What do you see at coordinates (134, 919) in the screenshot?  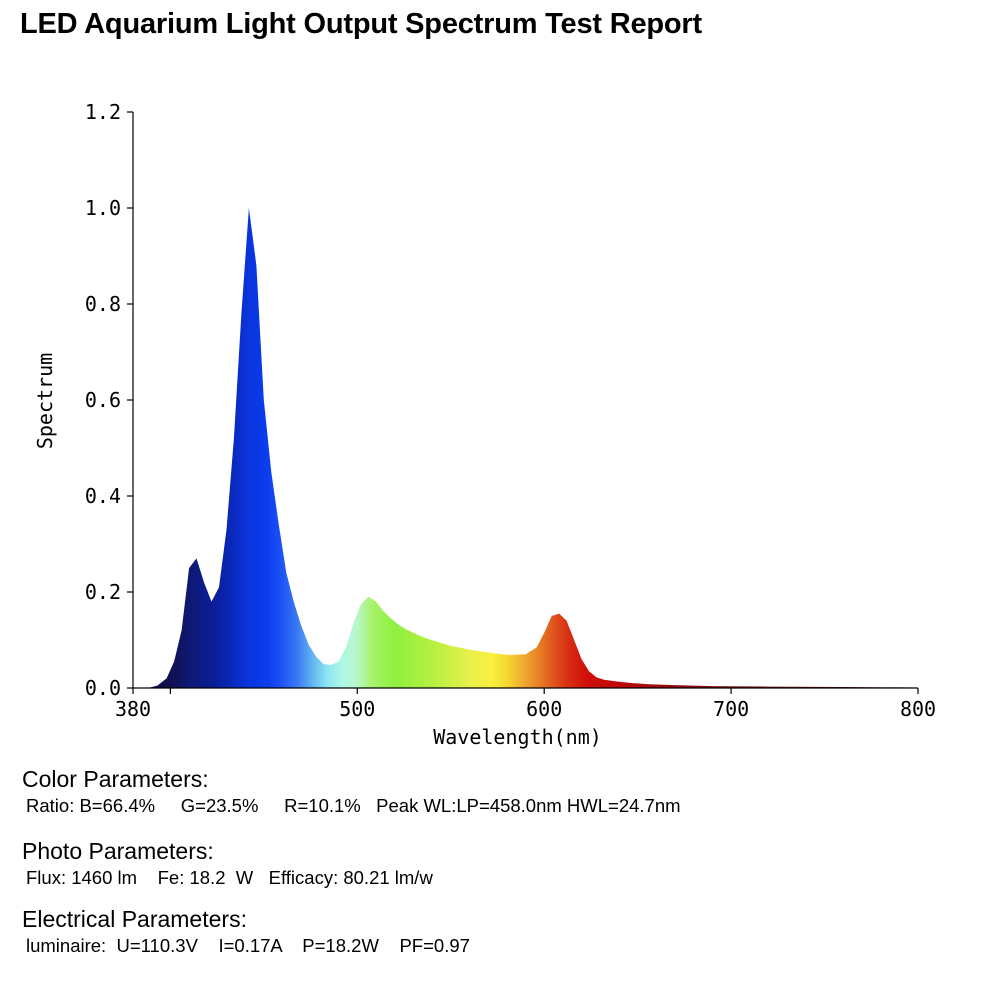 I see `electrical-parameters-heading: Electrical Parameters:` at bounding box center [134, 919].